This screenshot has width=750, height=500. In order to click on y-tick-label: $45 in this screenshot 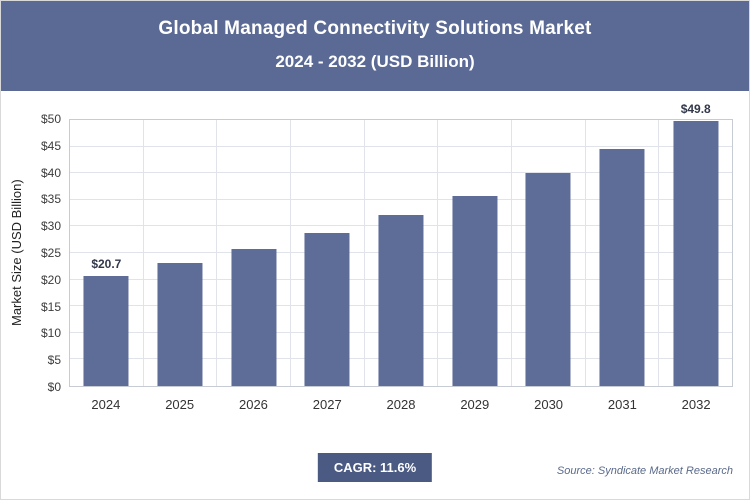, I will do `click(50, 145)`.